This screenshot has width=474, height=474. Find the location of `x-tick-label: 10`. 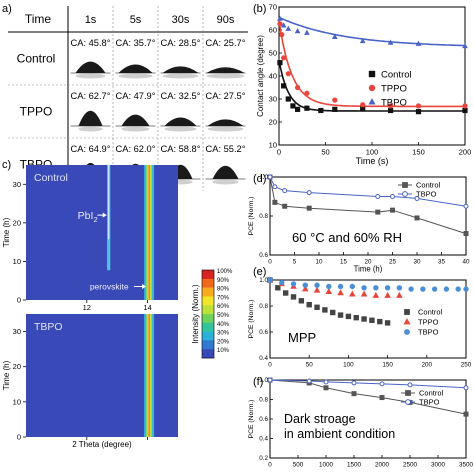

x-tick-label: 10 is located at coordinates (319, 261).